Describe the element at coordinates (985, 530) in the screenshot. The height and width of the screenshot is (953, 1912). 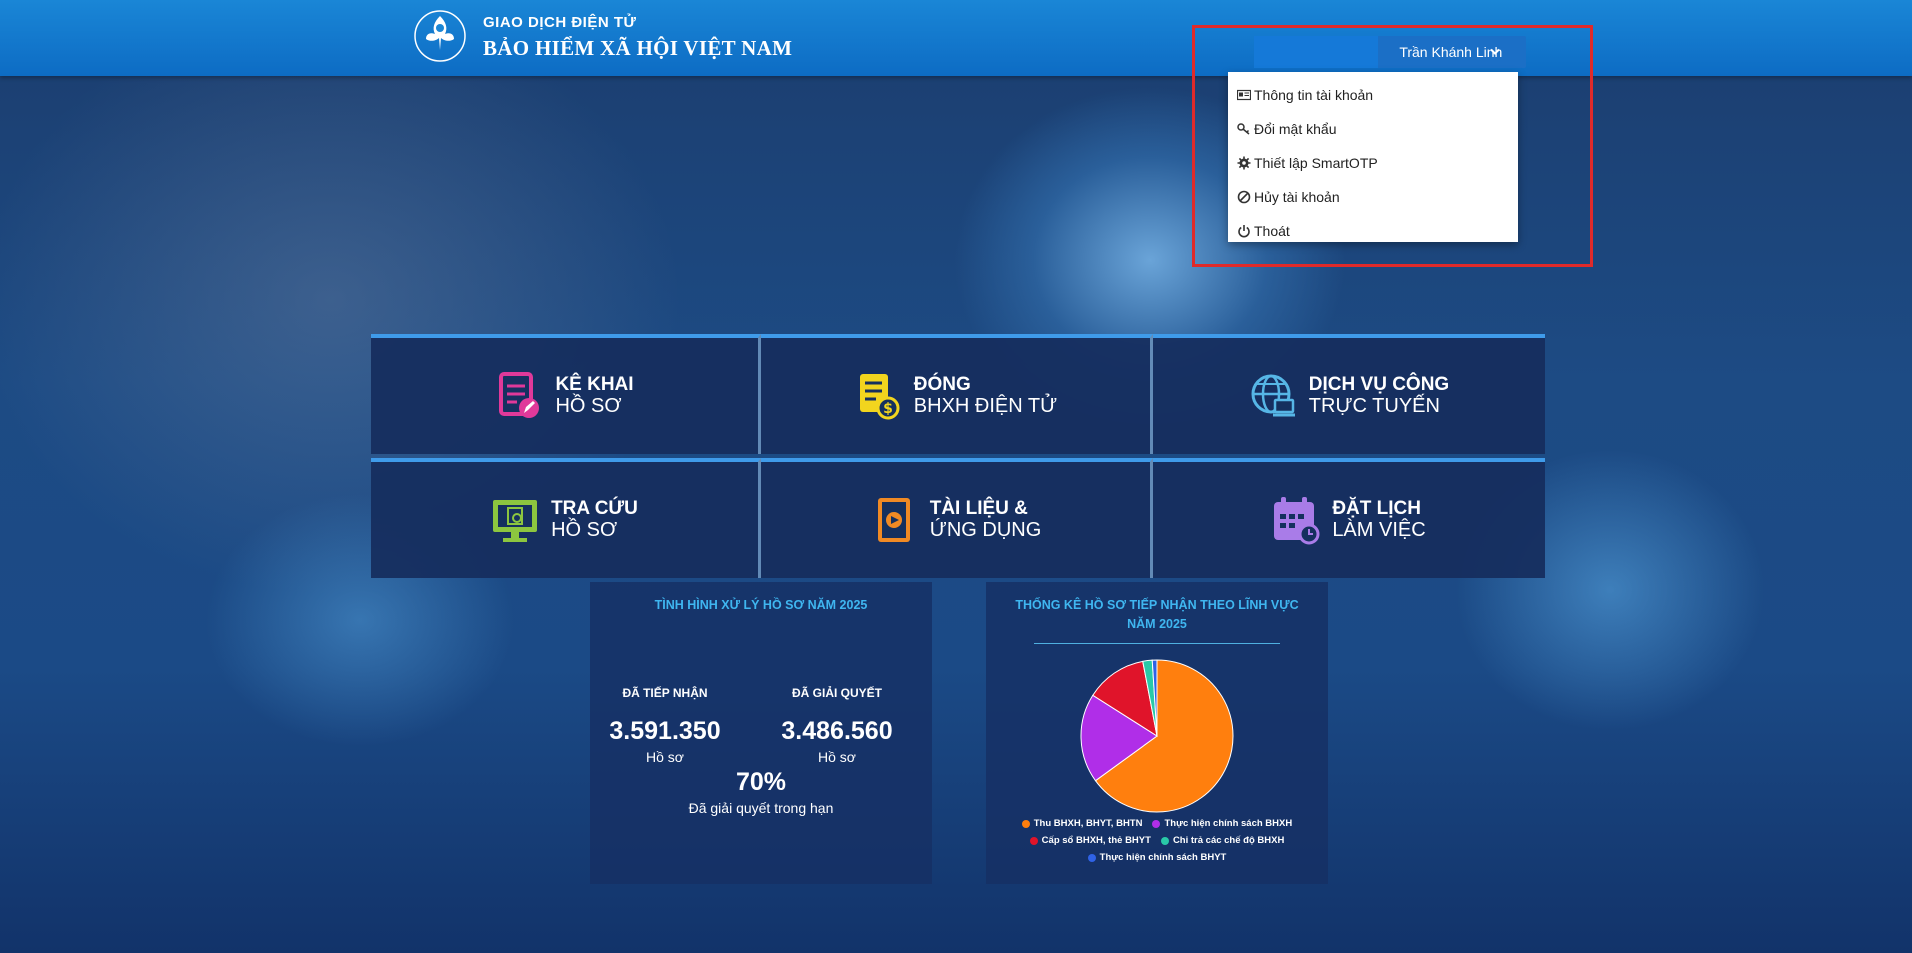
I see `tile-subtitle: ỨNG DỤNG` at that location.